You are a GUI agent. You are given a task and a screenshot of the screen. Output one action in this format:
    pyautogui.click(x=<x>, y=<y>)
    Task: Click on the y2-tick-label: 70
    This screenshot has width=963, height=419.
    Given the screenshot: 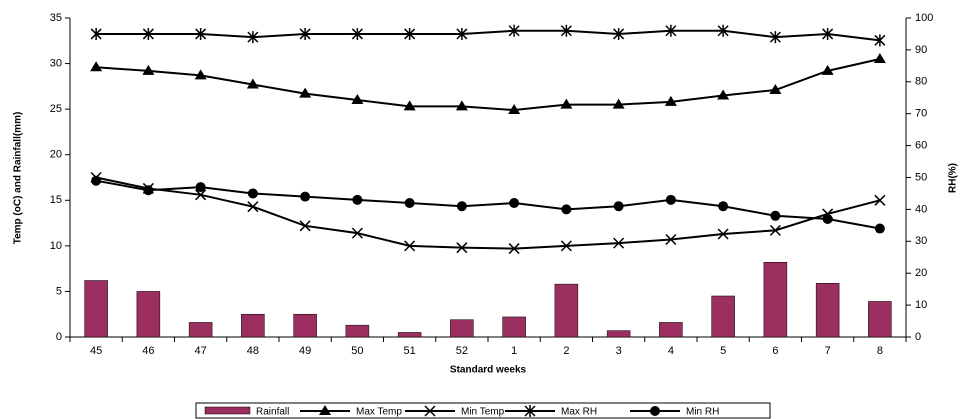 What is the action you would take?
    pyautogui.click(x=921, y=114)
    